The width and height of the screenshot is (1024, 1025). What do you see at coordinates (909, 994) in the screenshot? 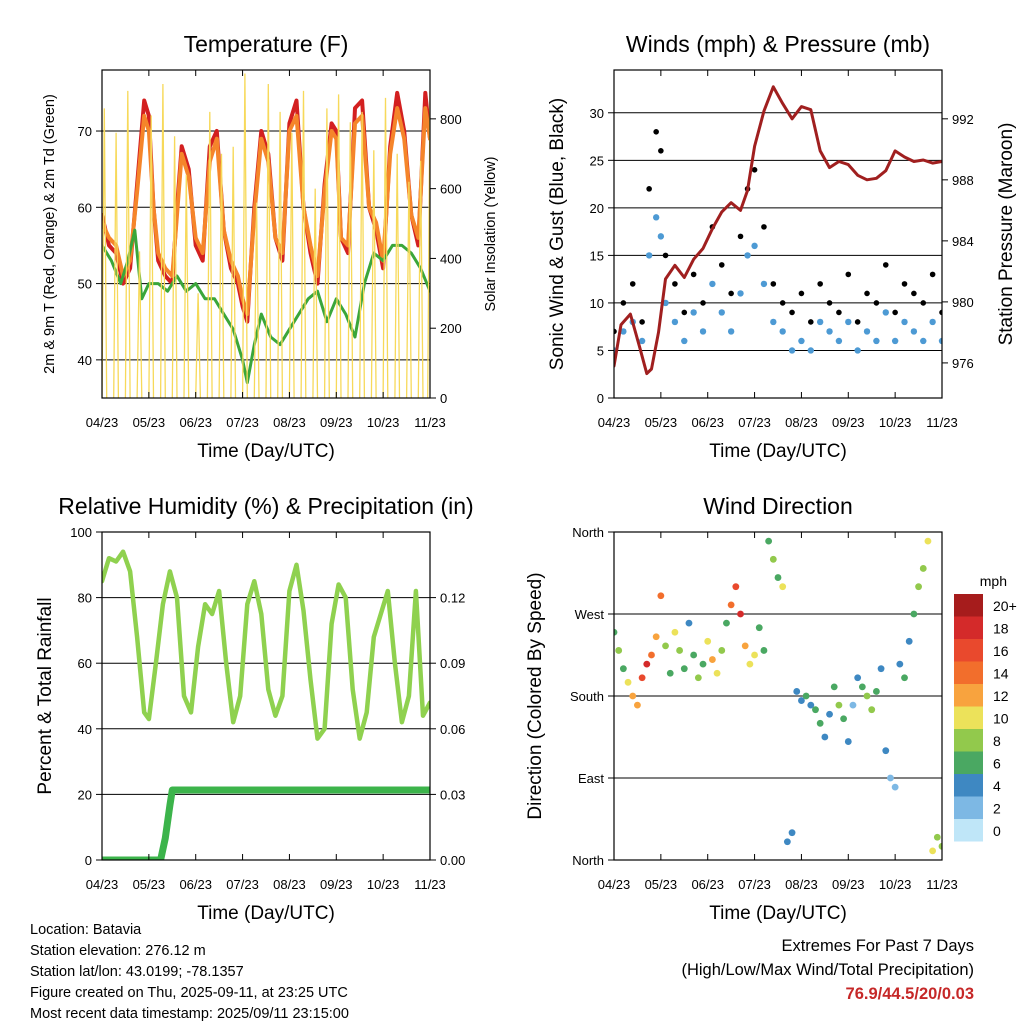
I see `extremes-values: 76.9/44.5/20/0.03` at bounding box center [909, 994].